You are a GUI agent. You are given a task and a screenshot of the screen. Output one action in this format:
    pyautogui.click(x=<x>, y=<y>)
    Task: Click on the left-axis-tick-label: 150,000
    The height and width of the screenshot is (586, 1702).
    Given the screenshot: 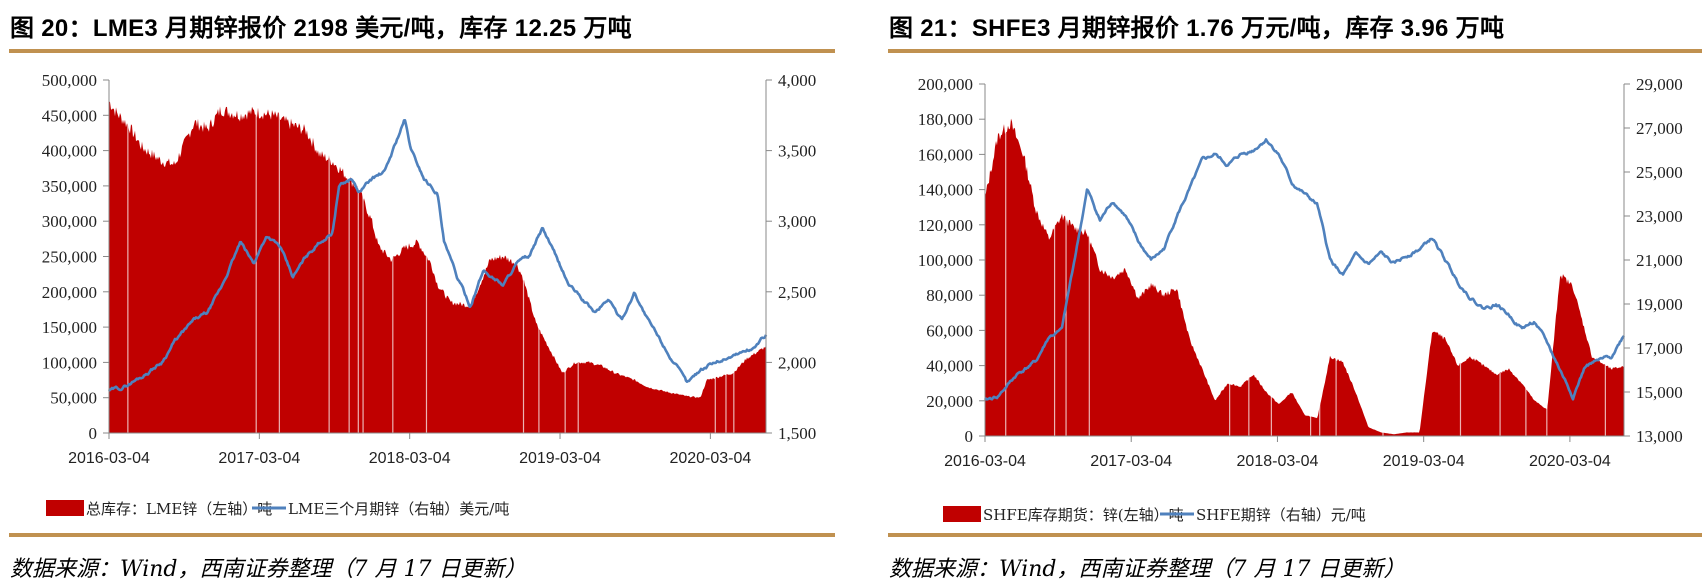 What is the action you would take?
    pyautogui.click(x=69, y=327)
    